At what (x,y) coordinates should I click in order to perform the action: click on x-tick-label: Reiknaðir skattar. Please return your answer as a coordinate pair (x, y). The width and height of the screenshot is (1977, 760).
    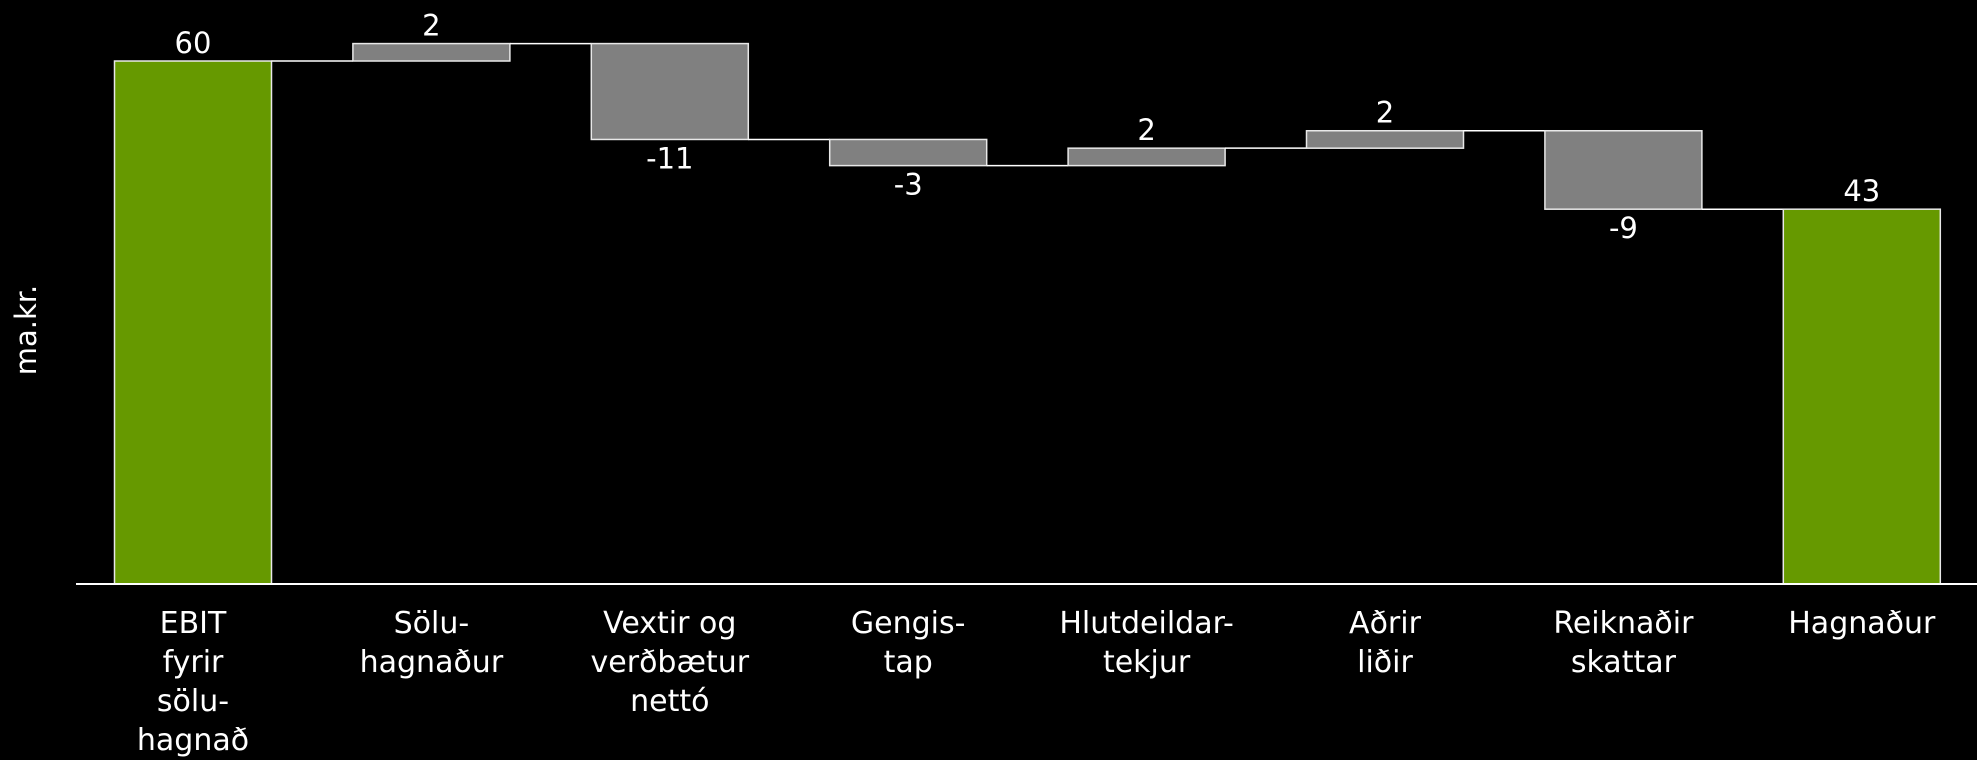
    Looking at the image, I should click on (1623, 643).